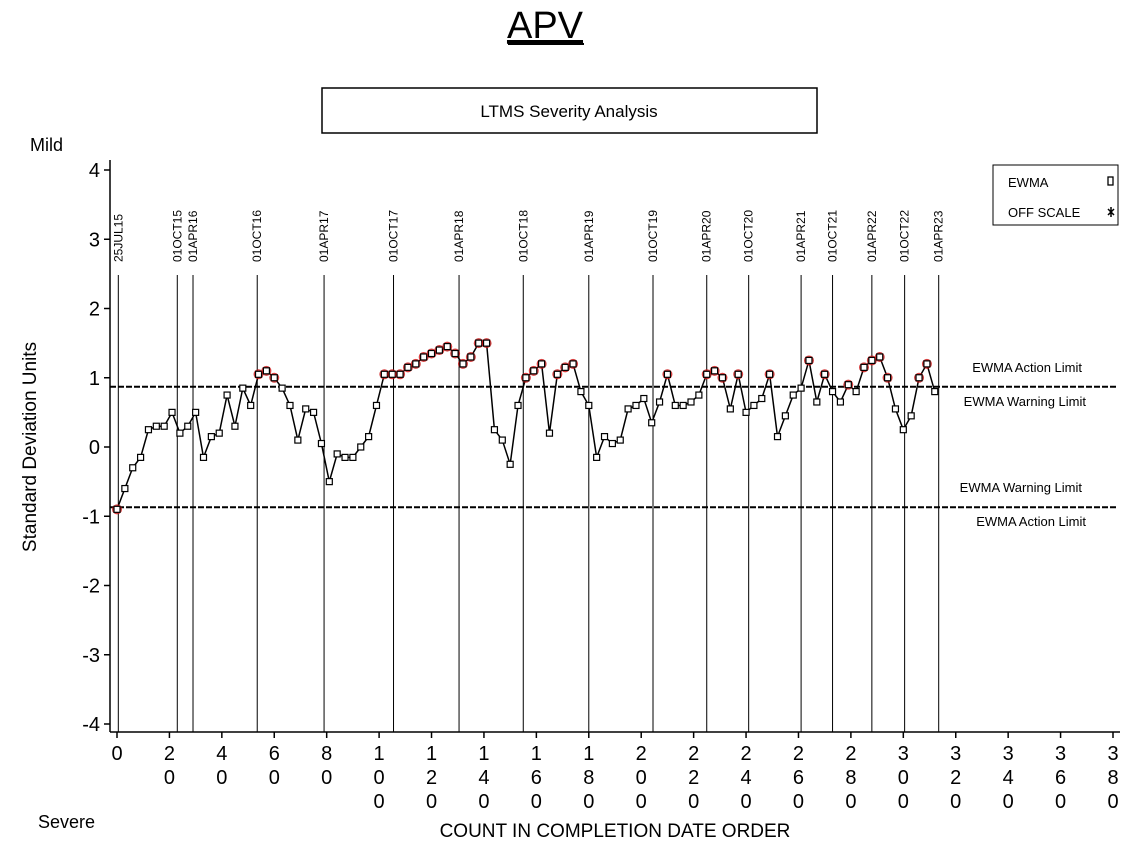 This screenshot has width=1125, height=849. I want to click on date-label: 01OCT15, so click(177, 236).